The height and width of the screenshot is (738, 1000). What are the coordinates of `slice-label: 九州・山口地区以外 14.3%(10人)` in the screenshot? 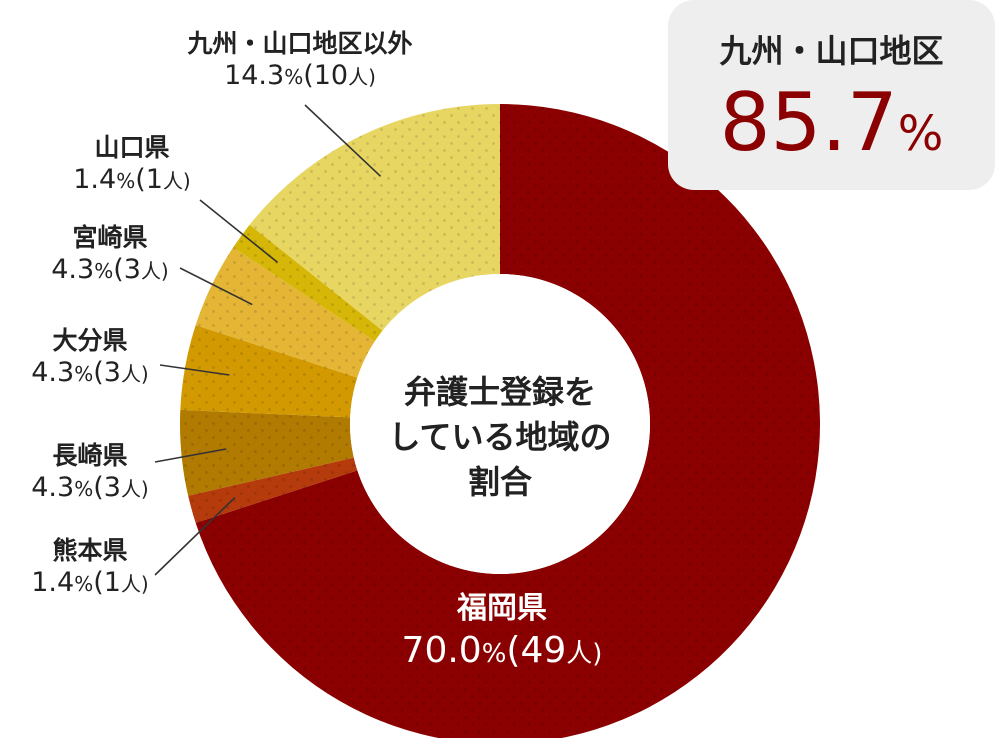 It's located at (300, 60).